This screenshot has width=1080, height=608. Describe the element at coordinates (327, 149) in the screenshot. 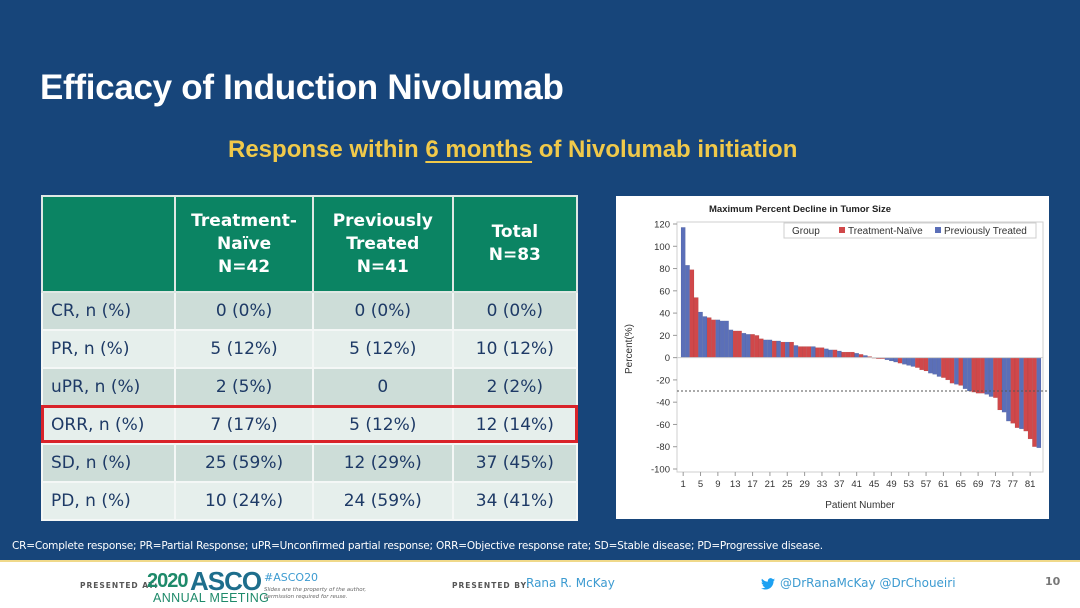

I see `subtitle-pre: Response within` at that location.